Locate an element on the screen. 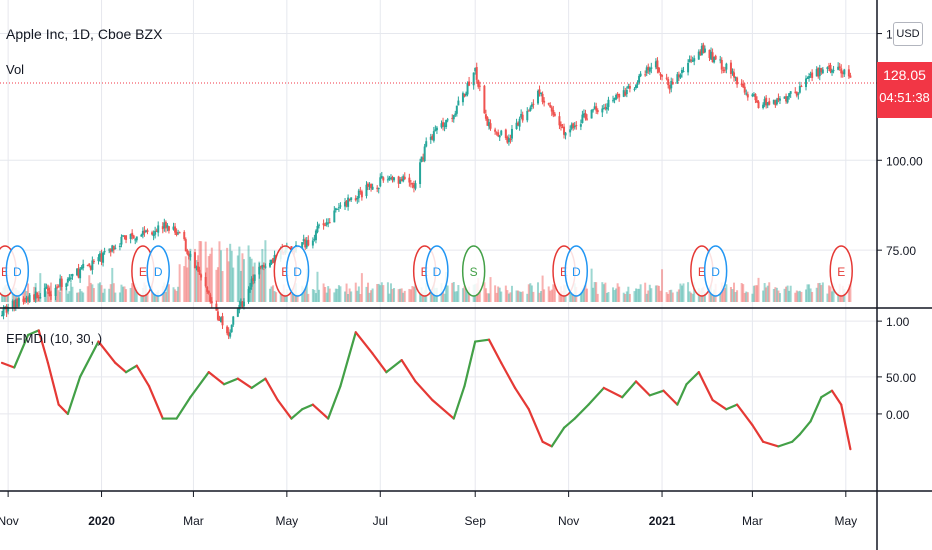  event-marker-dividend: D is located at coordinates (158, 271).